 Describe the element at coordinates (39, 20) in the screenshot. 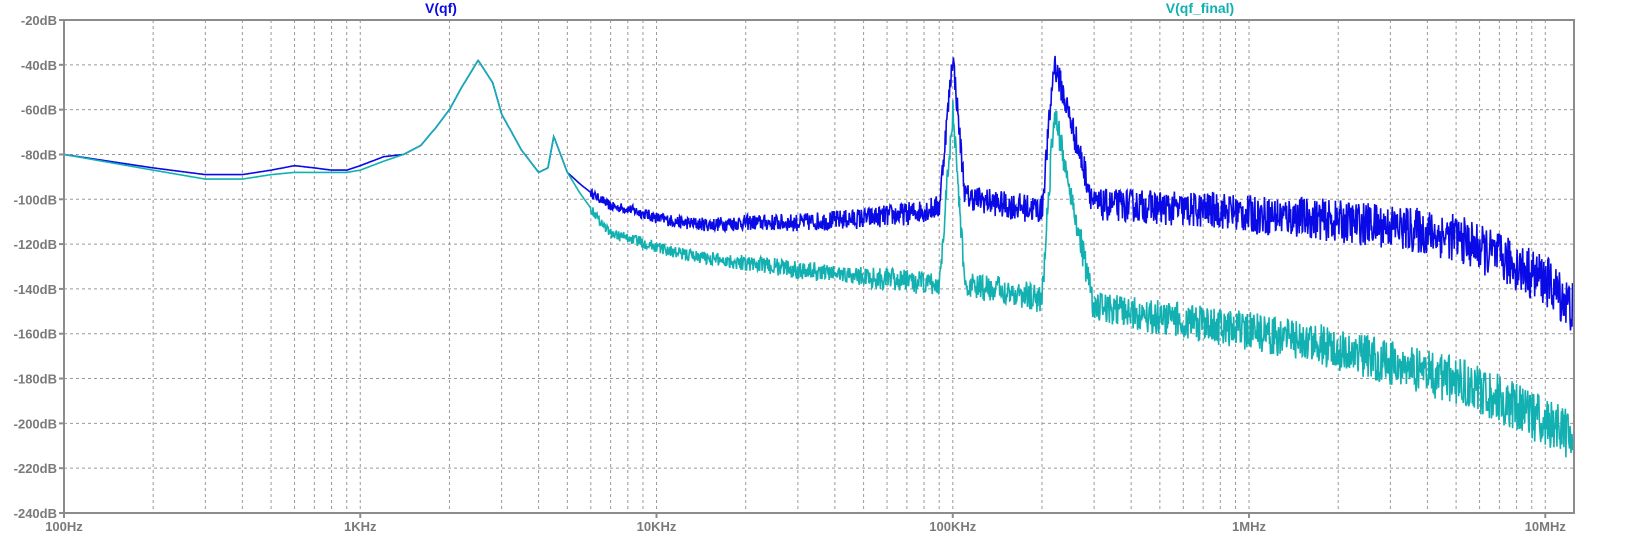

I see `y-tick-label: -20dB` at that location.